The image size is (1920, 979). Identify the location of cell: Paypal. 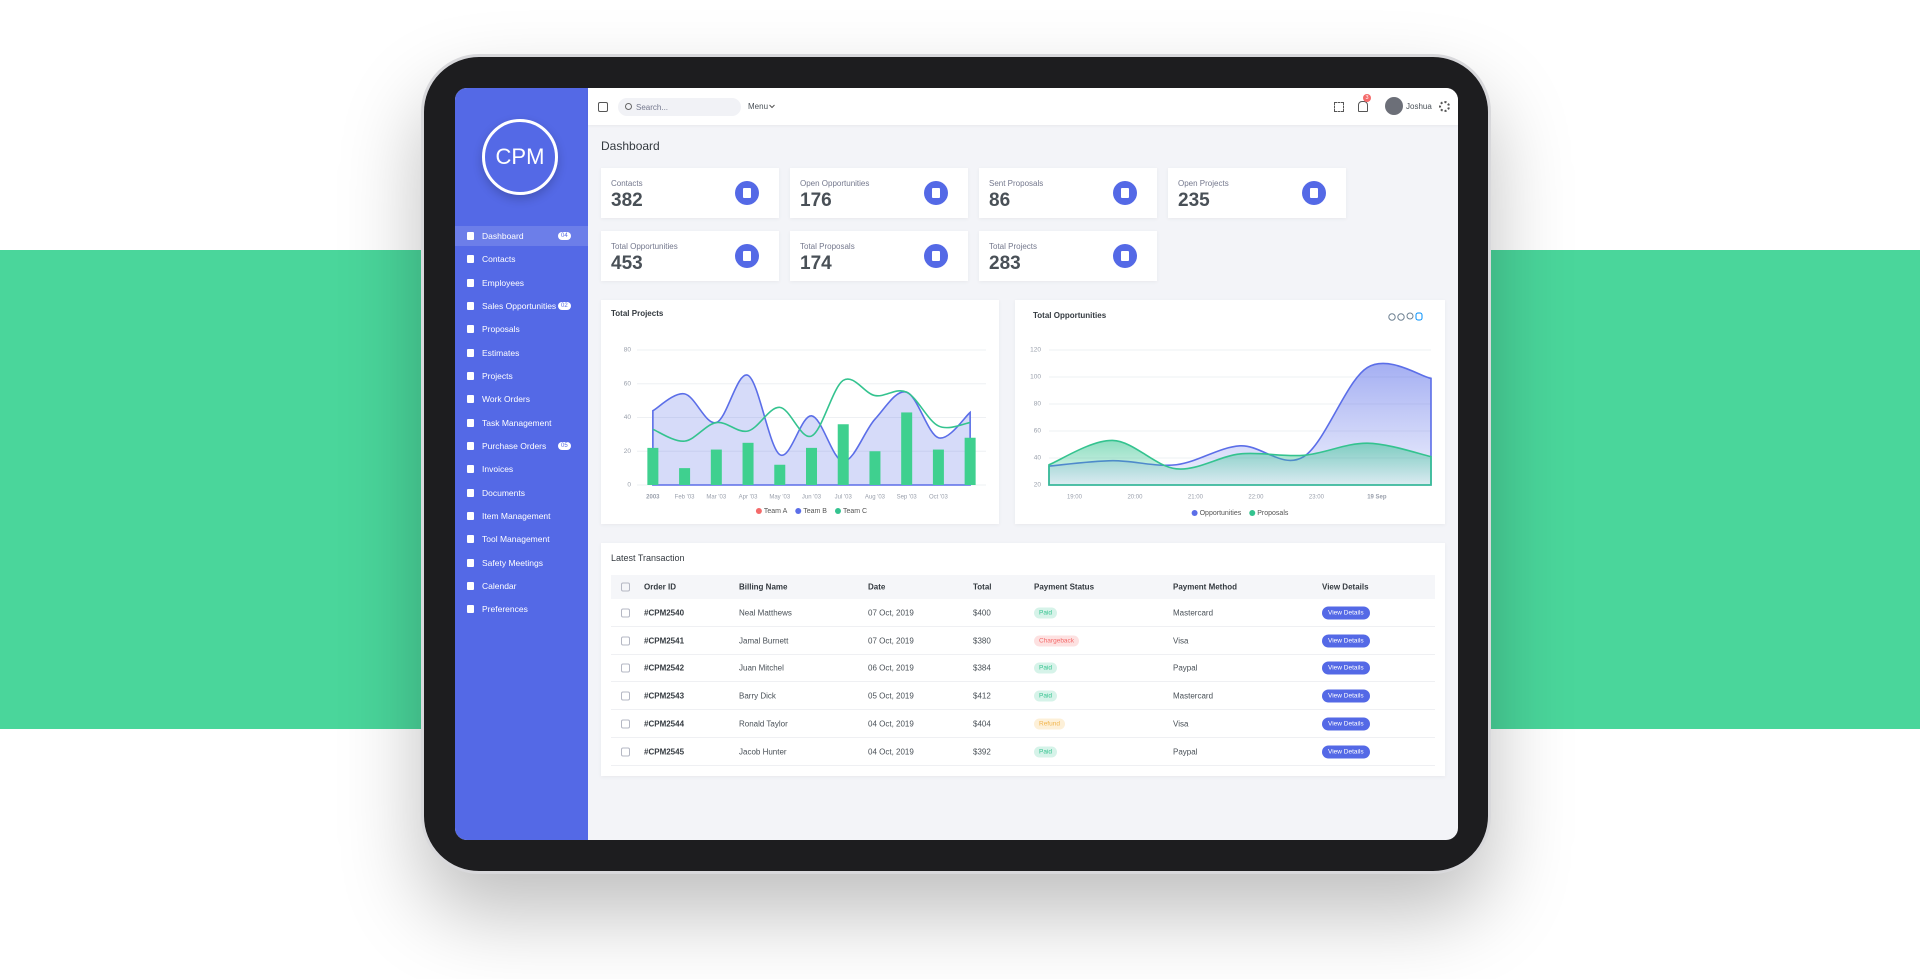
(1185, 668).